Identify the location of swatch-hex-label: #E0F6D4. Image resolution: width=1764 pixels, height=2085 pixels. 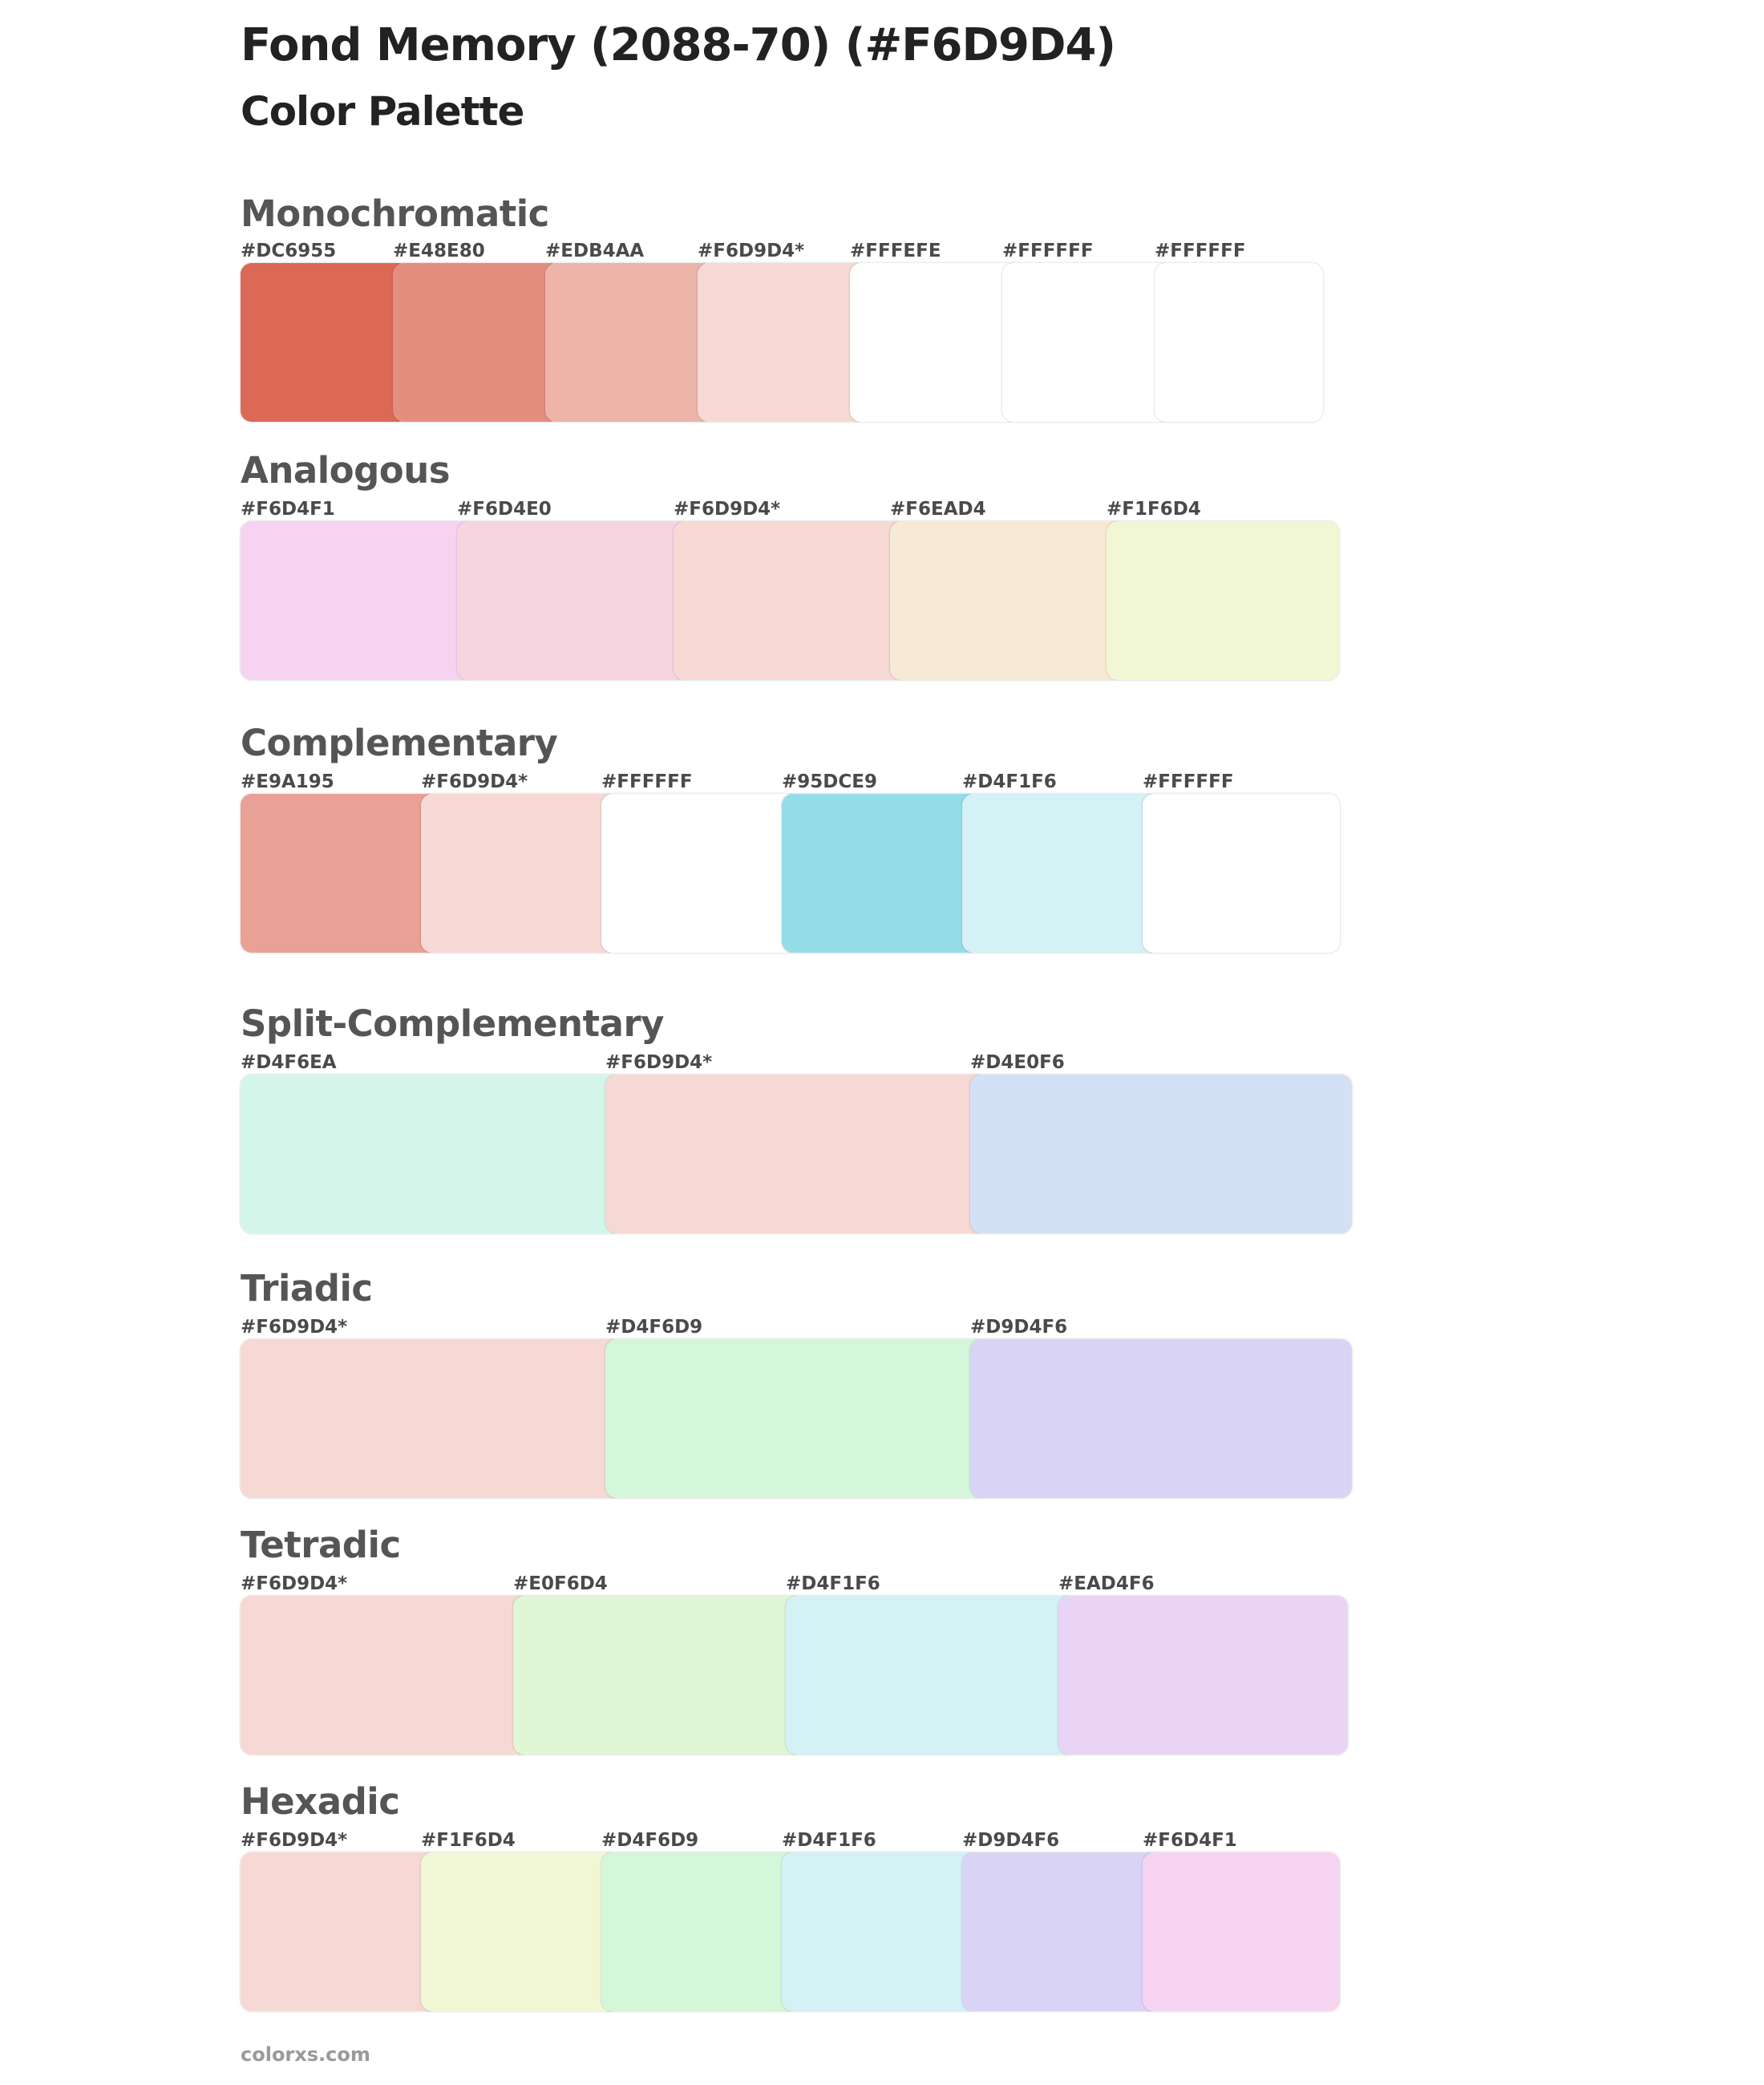
(560, 1583).